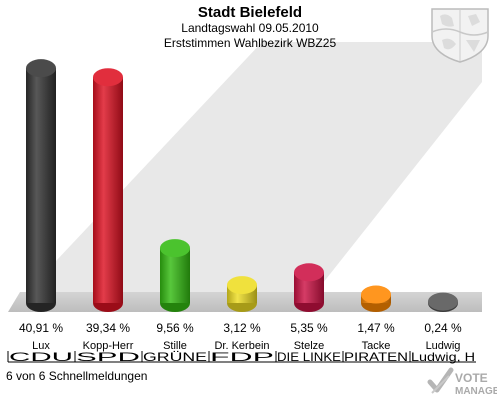 The width and height of the screenshot is (500, 400). I want to click on party-label: SPD, so click(108, 357).